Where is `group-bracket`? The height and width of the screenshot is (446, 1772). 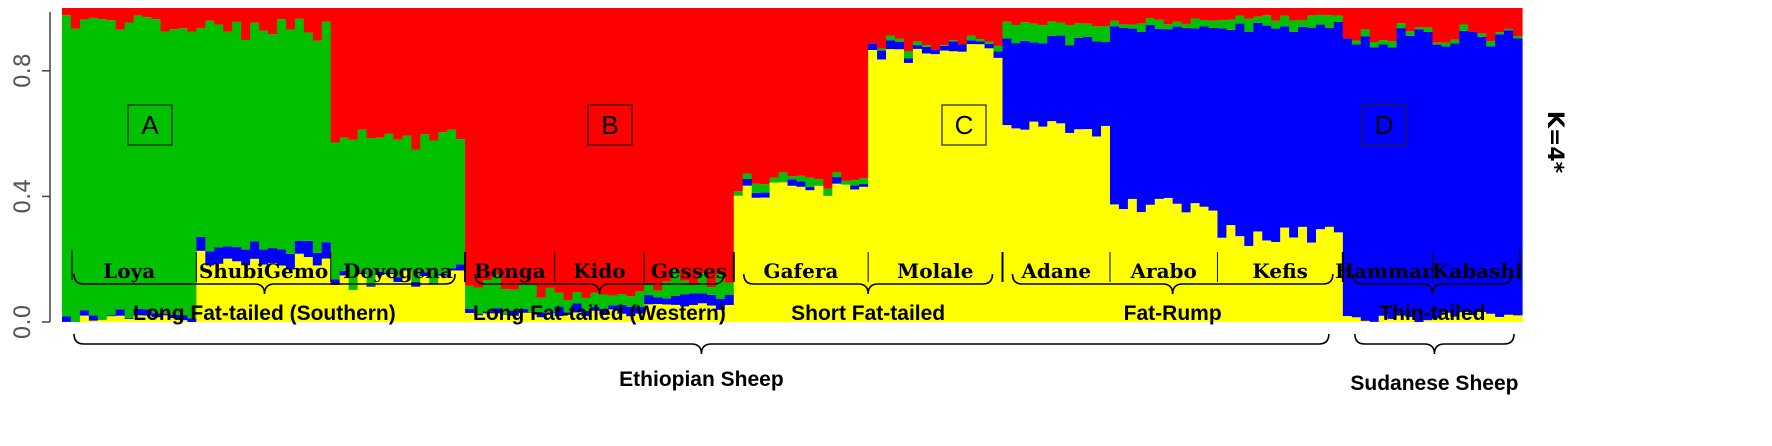
group-bracket is located at coordinates (264, 284).